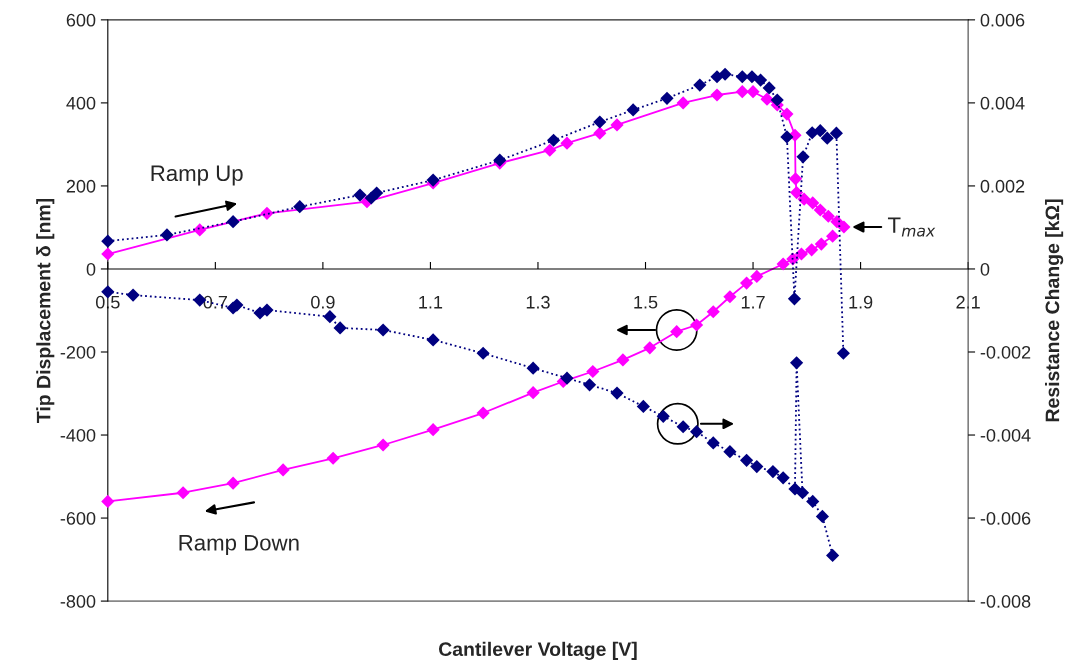  I want to click on y2-tick-label: -0.002, so click(1005, 352).